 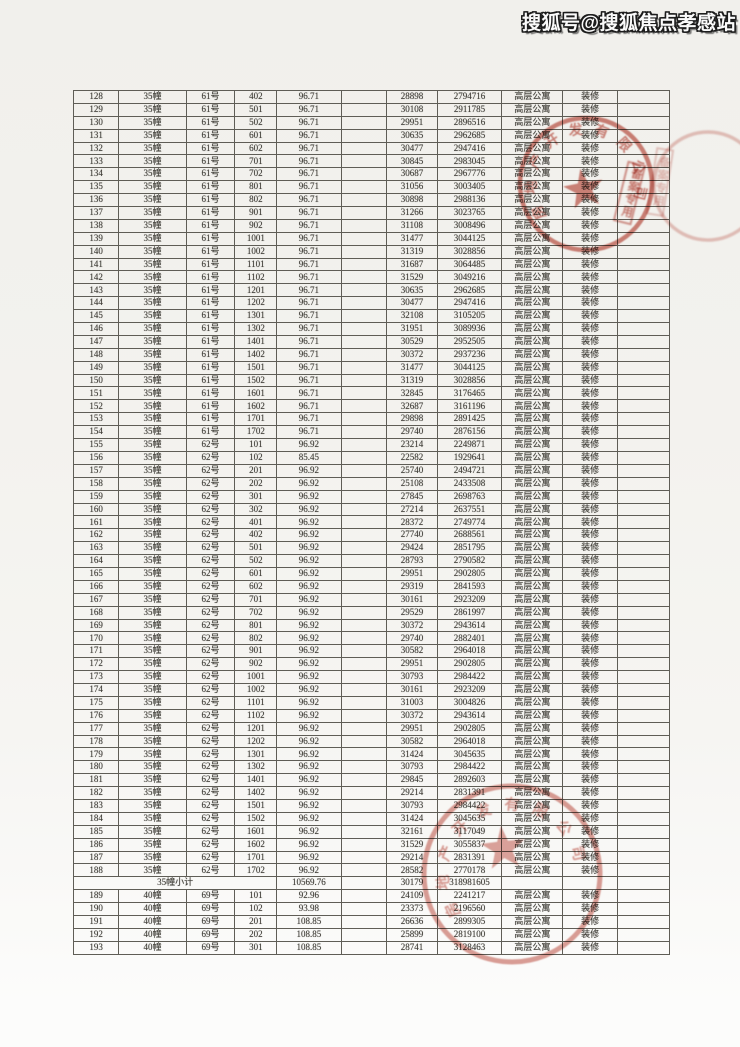 What do you see at coordinates (412, 393) in the screenshot?
I see `table-cell: 32845` at bounding box center [412, 393].